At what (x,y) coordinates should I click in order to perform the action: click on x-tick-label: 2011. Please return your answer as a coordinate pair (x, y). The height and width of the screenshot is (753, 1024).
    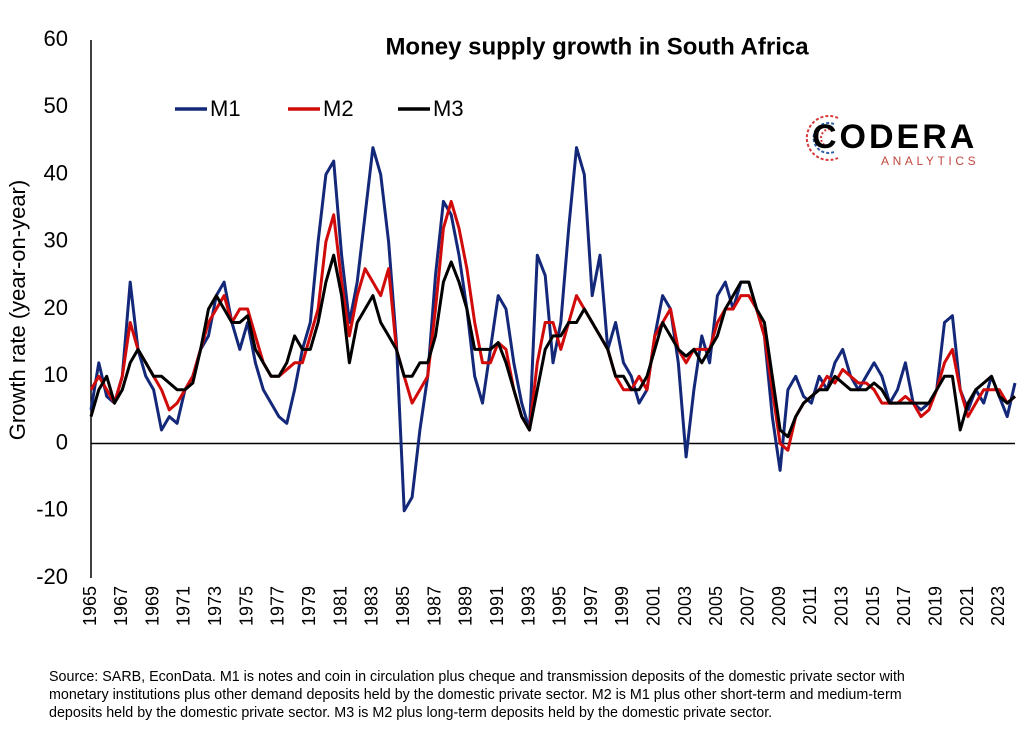
    Looking at the image, I should click on (810, 605).